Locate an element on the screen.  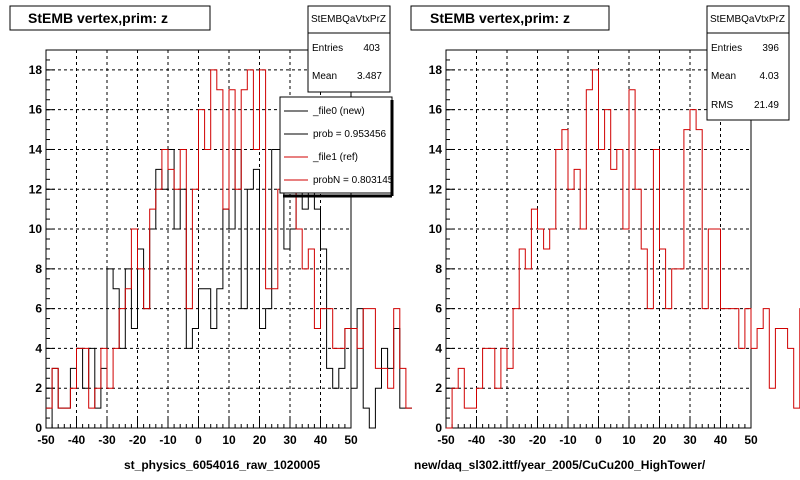
left-x-axis-label: st_physics_6054016_raw_1020005 is located at coordinates (222, 465).